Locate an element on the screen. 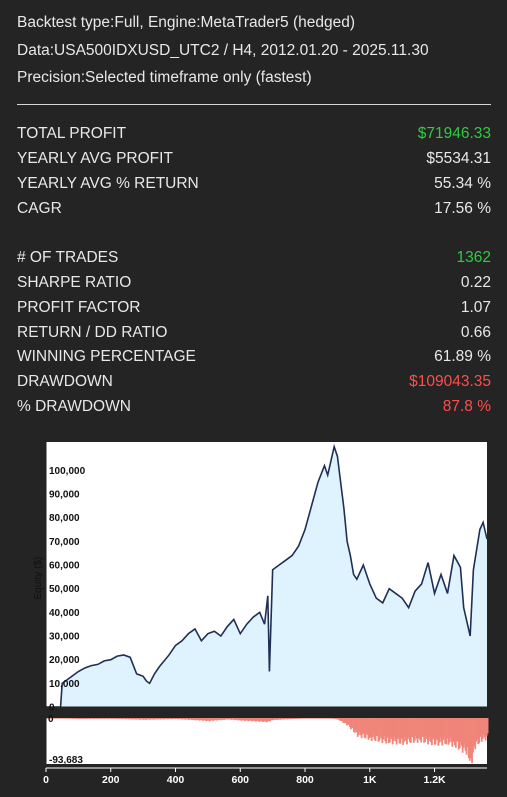 This screenshot has width=507, height=797. stat-label: WINNING PERCENTAGE is located at coordinates (106, 356).